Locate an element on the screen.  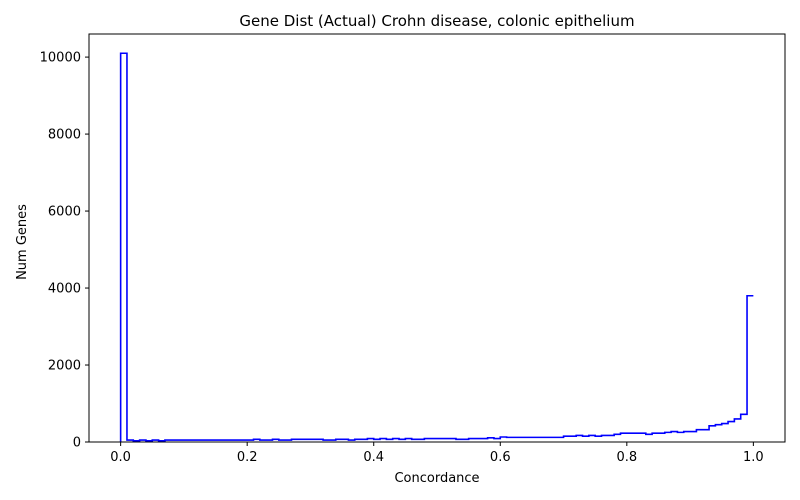
y-tick-label: 0 is located at coordinates (77, 443).